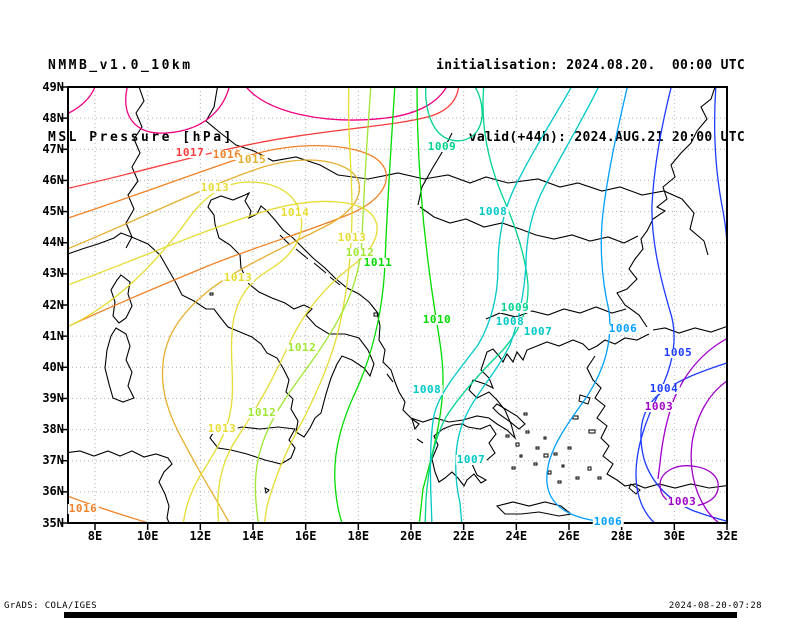 Image resolution: width=800 pixels, height=618 pixels. What do you see at coordinates (664, 388) in the screenshot?
I see `contour-label-1004: 1004` at bounding box center [664, 388].